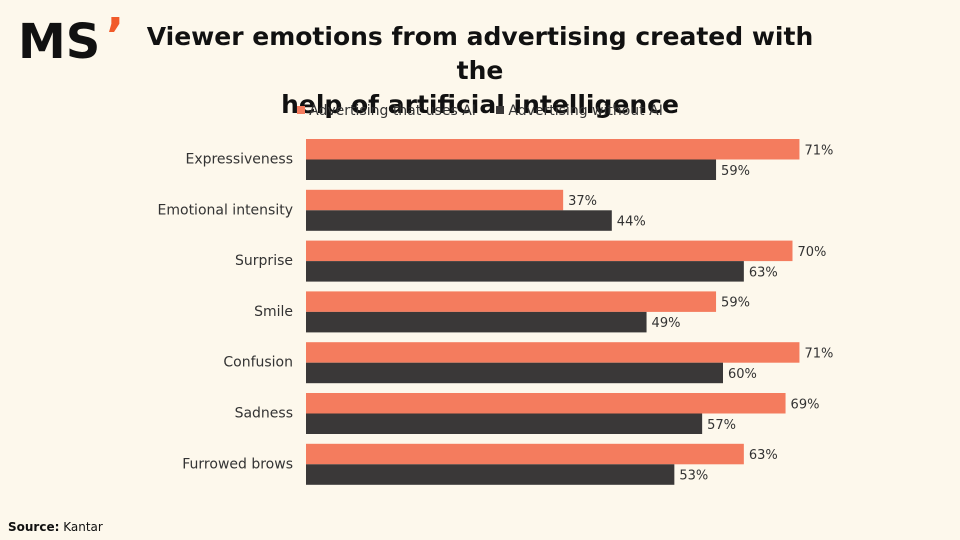  Describe the element at coordinates (666, 323) in the screenshot. I see `data-label-without-ai: 49%` at that location.